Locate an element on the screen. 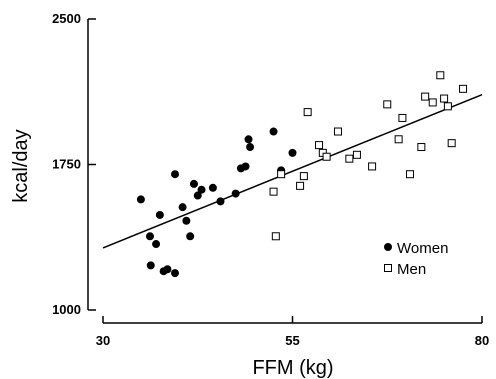  legend-men-marker is located at coordinates (388, 268).